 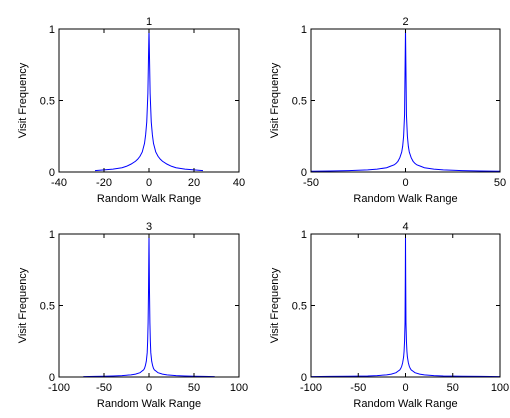 What do you see at coordinates (149, 227) in the screenshot?
I see `subplot-title: 3` at bounding box center [149, 227].